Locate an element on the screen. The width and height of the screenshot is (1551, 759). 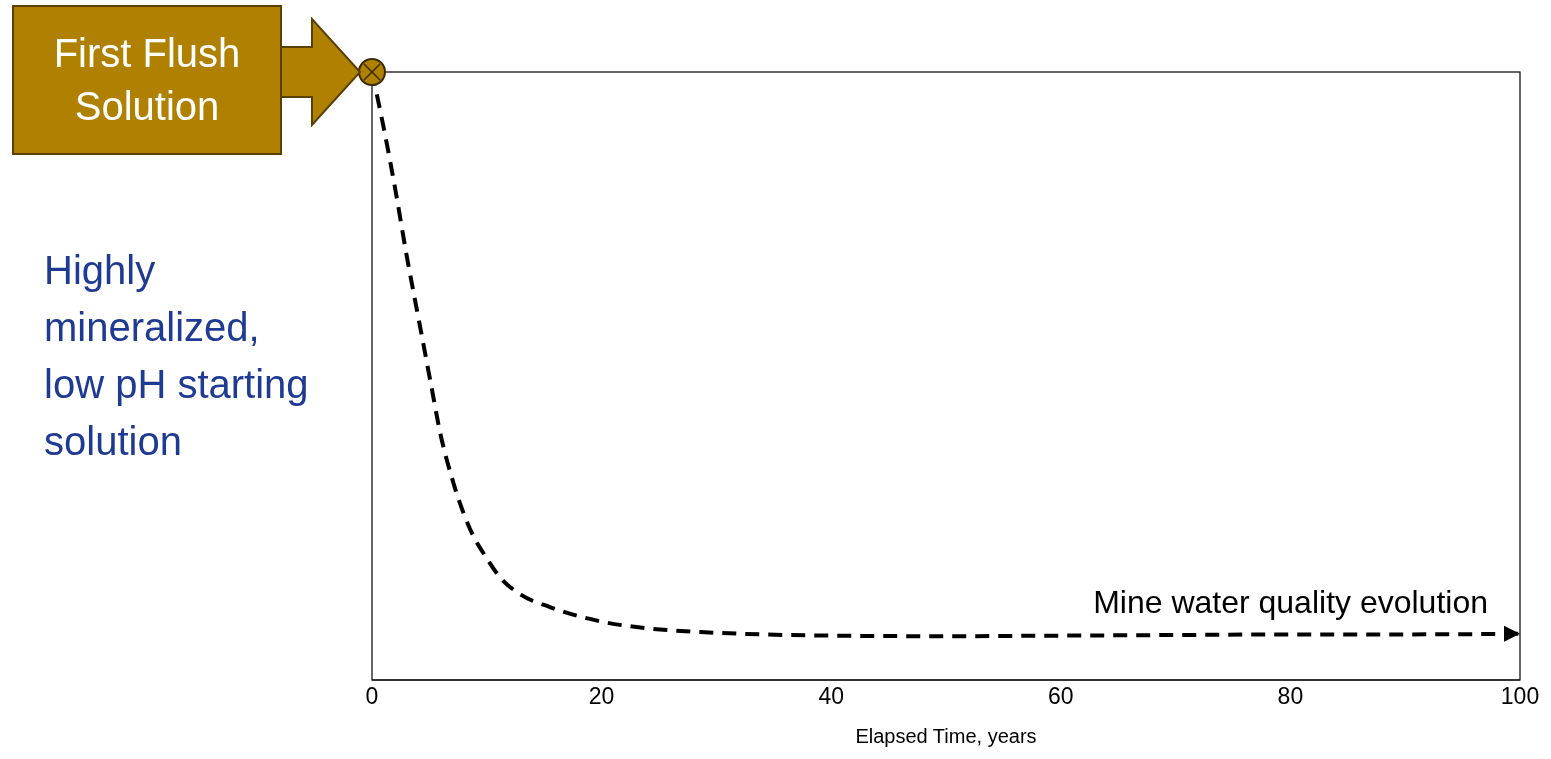
x-tick-label: 0 is located at coordinates (372, 696).